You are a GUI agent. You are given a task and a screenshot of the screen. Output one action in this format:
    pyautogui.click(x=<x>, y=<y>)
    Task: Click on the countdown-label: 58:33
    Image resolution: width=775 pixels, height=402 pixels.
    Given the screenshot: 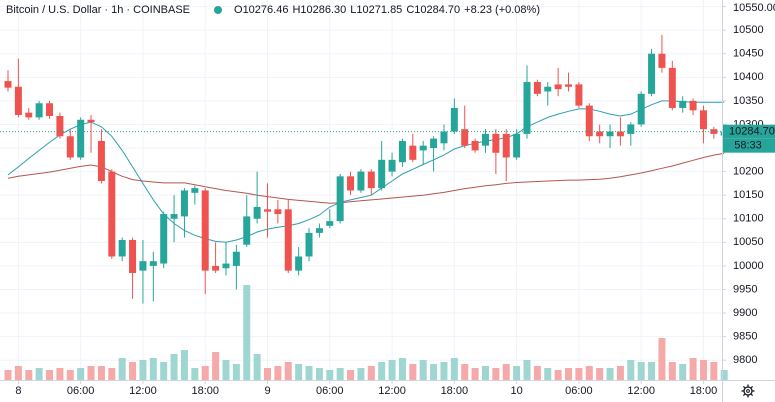 What is the action you would take?
    pyautogui.click(x=748, y=146)
    